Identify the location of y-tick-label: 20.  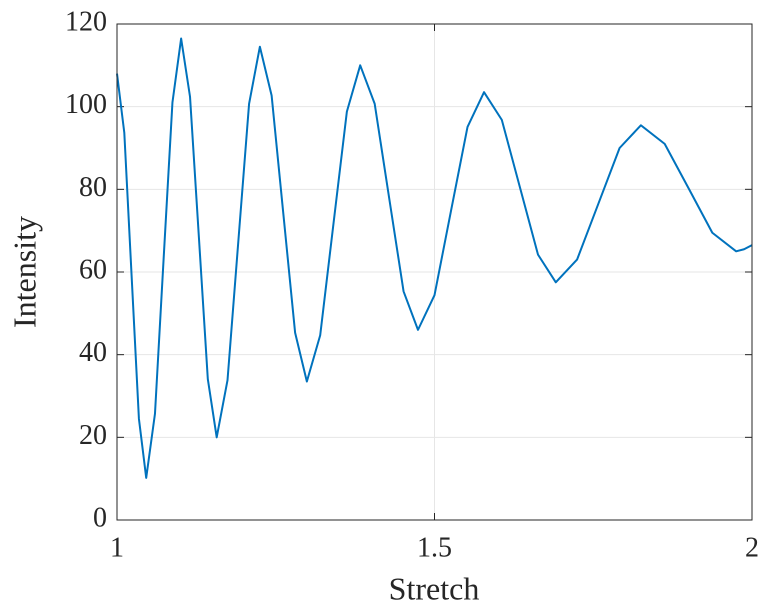
(93, 435).